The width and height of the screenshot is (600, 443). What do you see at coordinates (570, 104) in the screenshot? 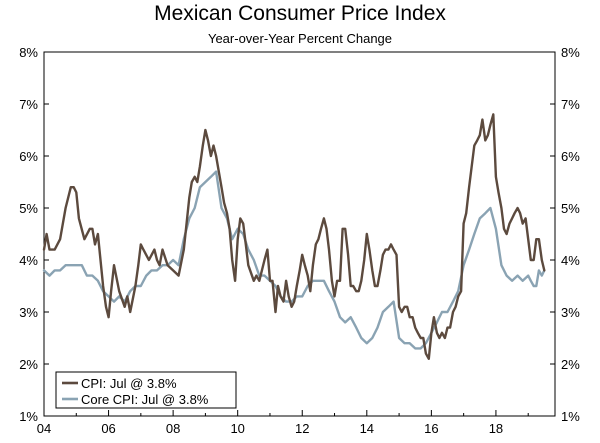
I see `y-tick-label-right: 7%` at bounding box center [570, 104].